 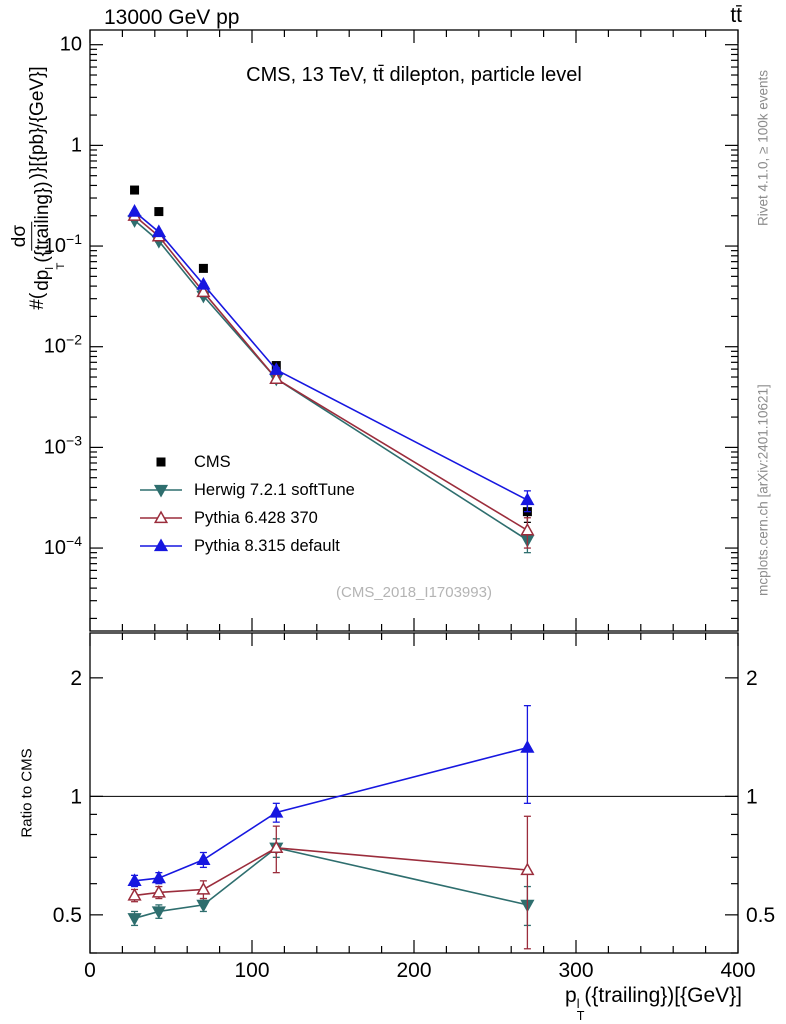 What do you see at coordinates (212, 461) in the screenshot?
I see `legend-label-cms: CMS` at bounding box center [212, 461].